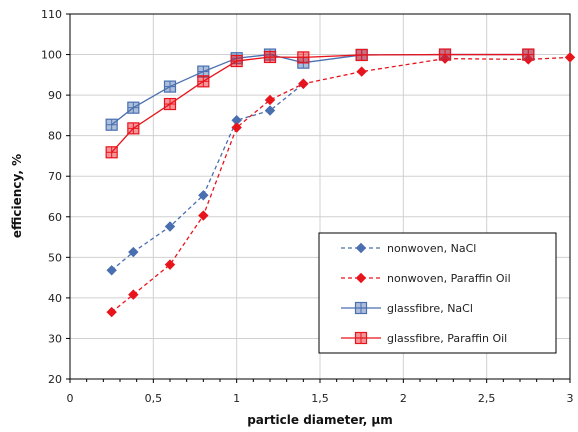 The image size is (578, 432). What do you see at coordinates (55, 176) in the screenshot?
I see `y-tick-label: 70` at bounding box center [55, 176].